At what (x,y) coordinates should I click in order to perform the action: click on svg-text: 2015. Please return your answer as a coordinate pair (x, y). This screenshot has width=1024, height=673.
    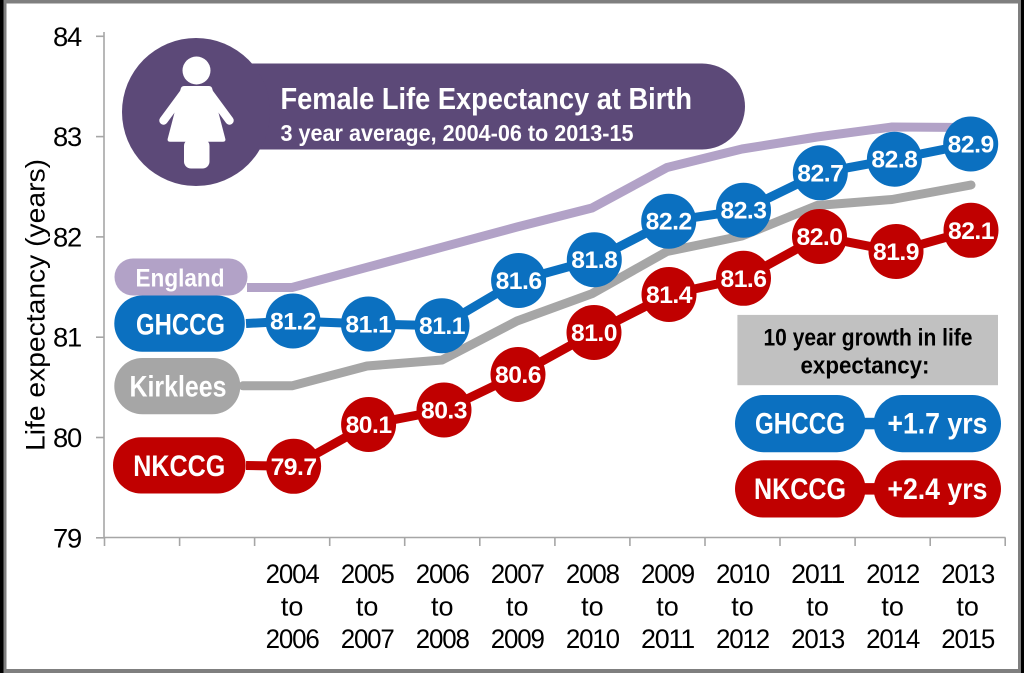
    Looking at the image, I should click on (967, 639).